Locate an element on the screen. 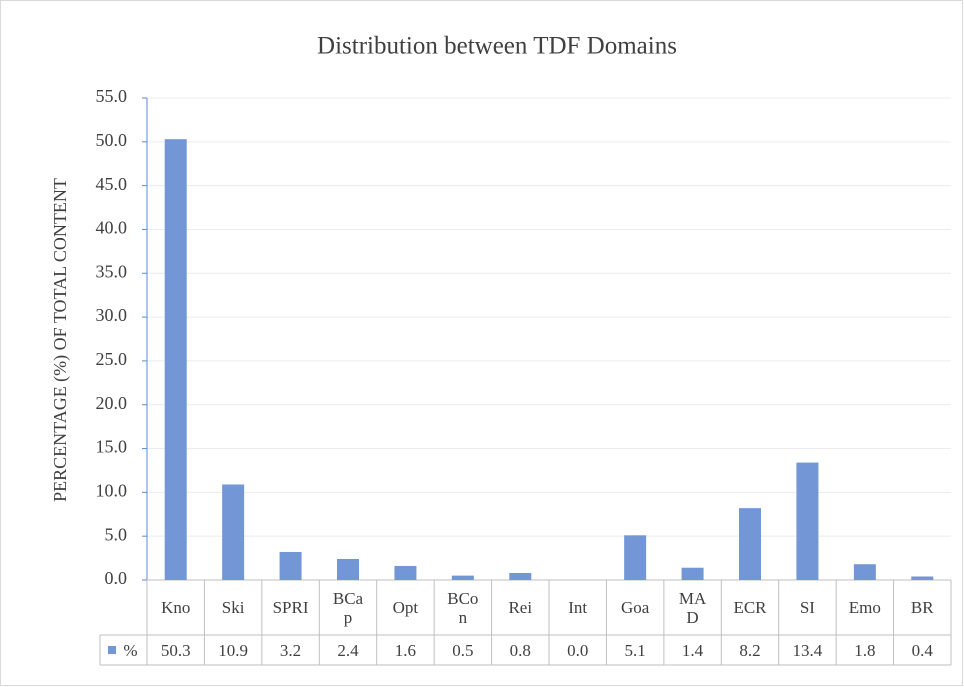 The image size is (964, 687). value-label: 3.2 is located at coordinates (290, 650).